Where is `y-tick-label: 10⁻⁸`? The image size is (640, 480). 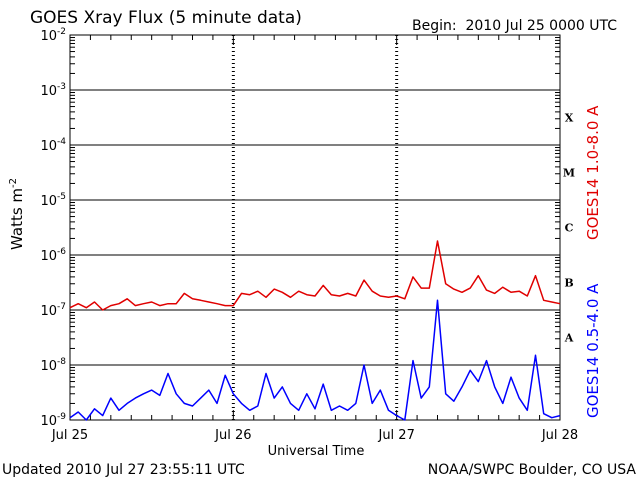 y-tick-label: 10⁻⁸ is located at coordinates (53, 365).